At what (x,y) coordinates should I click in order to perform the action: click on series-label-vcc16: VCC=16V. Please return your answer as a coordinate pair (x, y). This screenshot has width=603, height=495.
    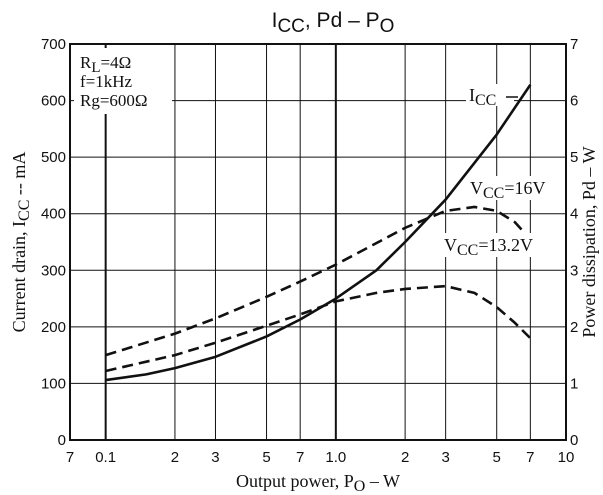
    Looking at the image, I should click on (508, 190).